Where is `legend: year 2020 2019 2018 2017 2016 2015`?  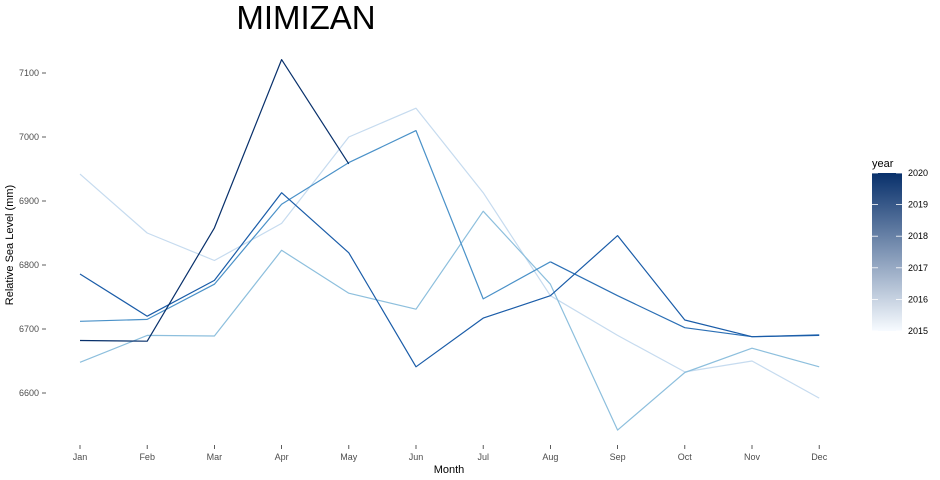
legend: year 2020 2019 2018 2017 2016 2015 is located at coordinates (900, 247).